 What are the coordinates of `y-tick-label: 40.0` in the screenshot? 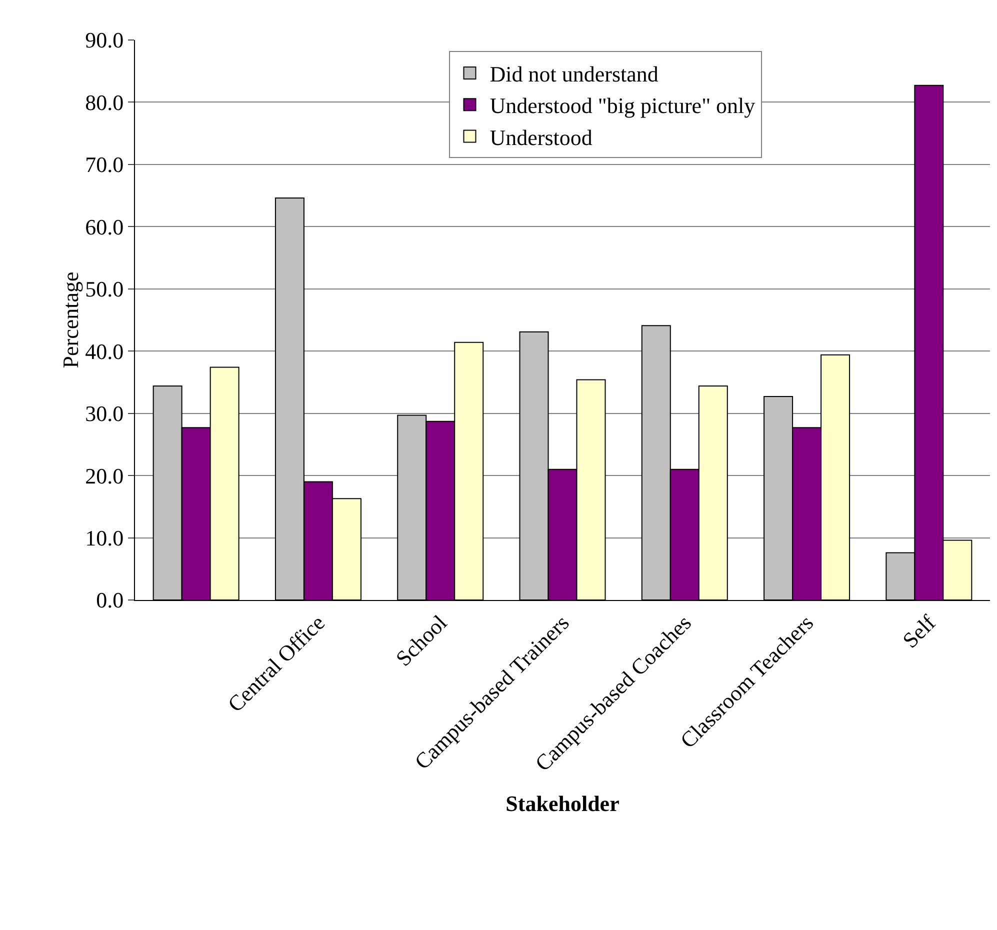 It's located at (104, 351).